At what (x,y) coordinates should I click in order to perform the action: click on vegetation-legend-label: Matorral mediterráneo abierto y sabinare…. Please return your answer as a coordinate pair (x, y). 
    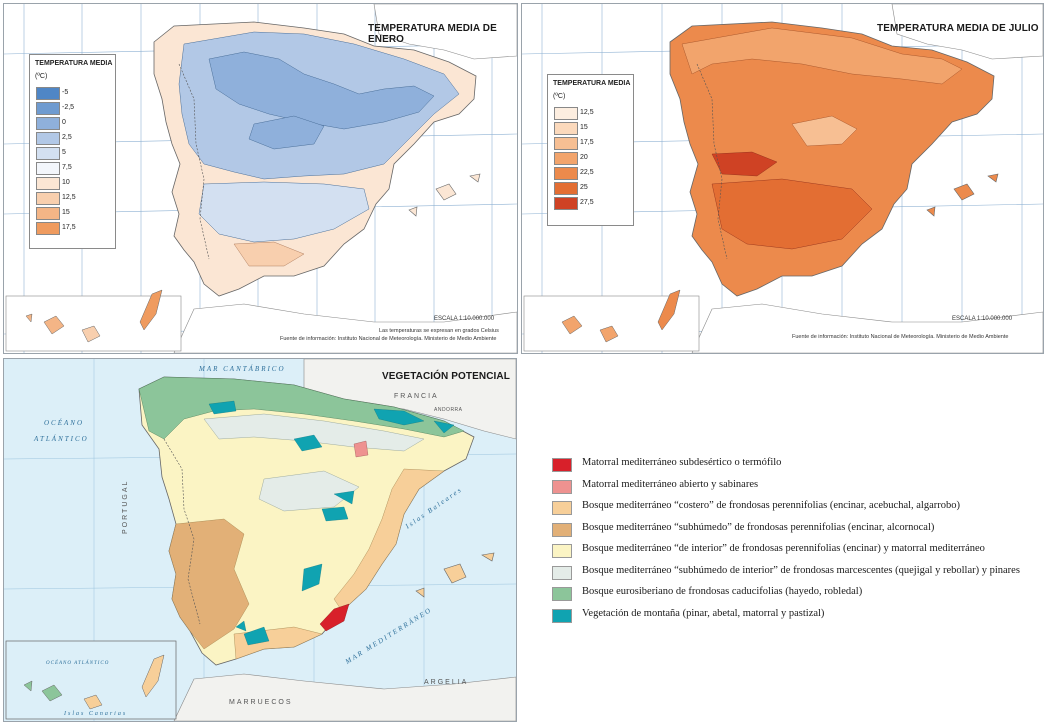
    Looking at the image, I should click on (670, 484).